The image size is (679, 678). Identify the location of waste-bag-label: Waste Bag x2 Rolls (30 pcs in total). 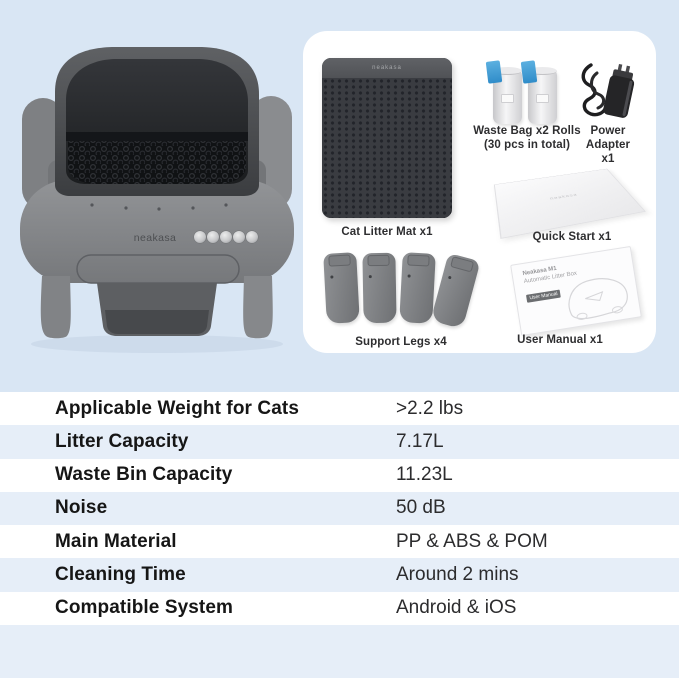
(527, 139).